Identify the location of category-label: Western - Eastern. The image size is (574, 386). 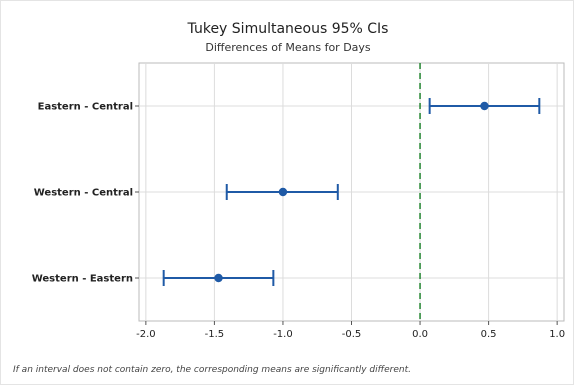
(82, 279).